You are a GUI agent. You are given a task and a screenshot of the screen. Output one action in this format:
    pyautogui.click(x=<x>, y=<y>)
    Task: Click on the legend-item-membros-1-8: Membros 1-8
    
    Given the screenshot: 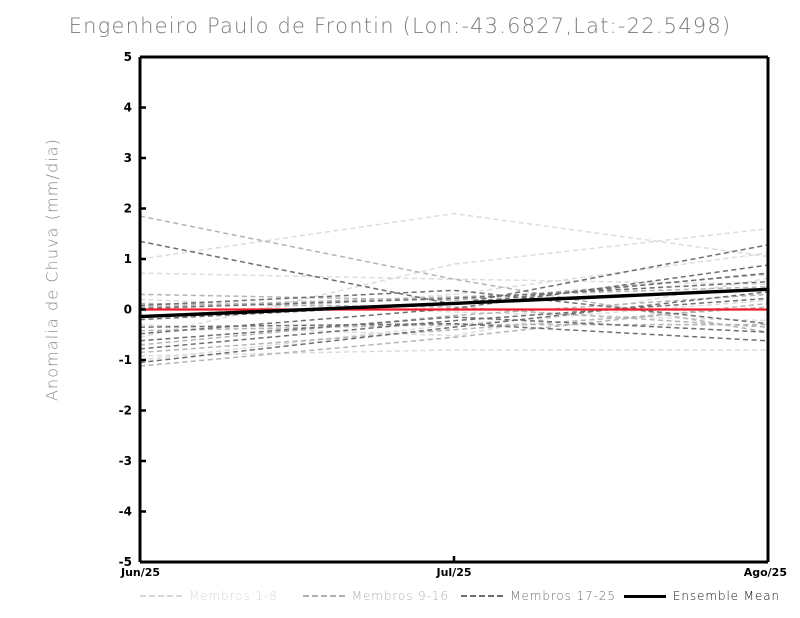 What is the action you would take?
    pyautogui.click(x=221, y=596)
    